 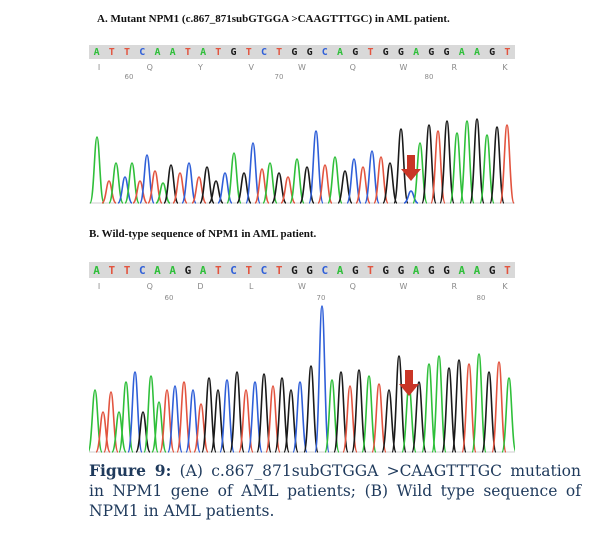 I want to click on amino-acid-label: D, so click(x=200, y=286).